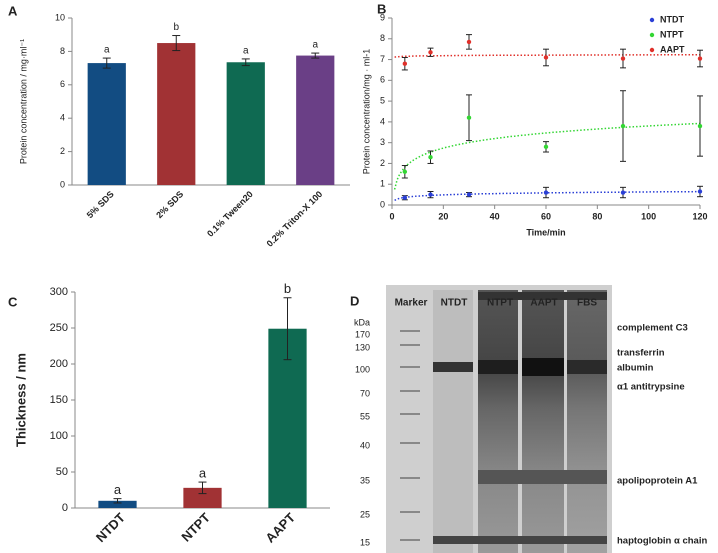 This screenshot has width=718, height=553. I want to click on marker-label: 25, so click(365, 514).